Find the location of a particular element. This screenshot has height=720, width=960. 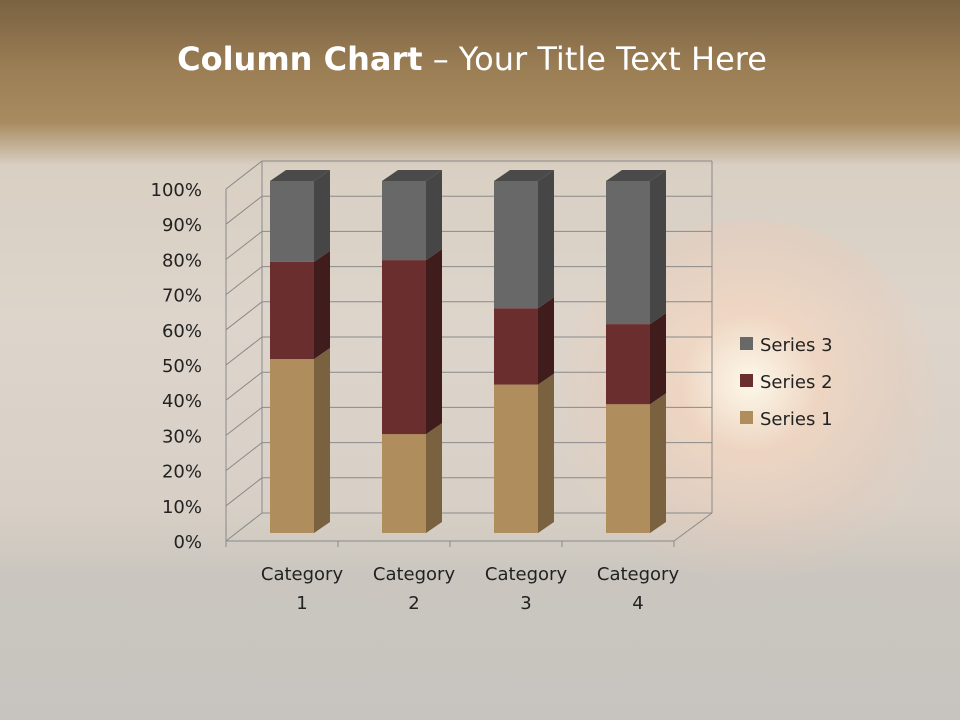

y-tick-label: 100% is located at coordinates (176, 190).